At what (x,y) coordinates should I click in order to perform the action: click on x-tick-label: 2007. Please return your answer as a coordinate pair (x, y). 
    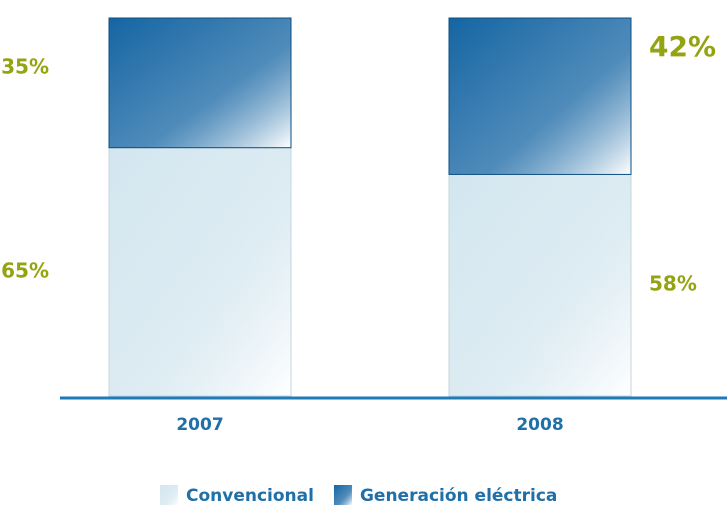
    Looking at the image, I should click on (199, 425).